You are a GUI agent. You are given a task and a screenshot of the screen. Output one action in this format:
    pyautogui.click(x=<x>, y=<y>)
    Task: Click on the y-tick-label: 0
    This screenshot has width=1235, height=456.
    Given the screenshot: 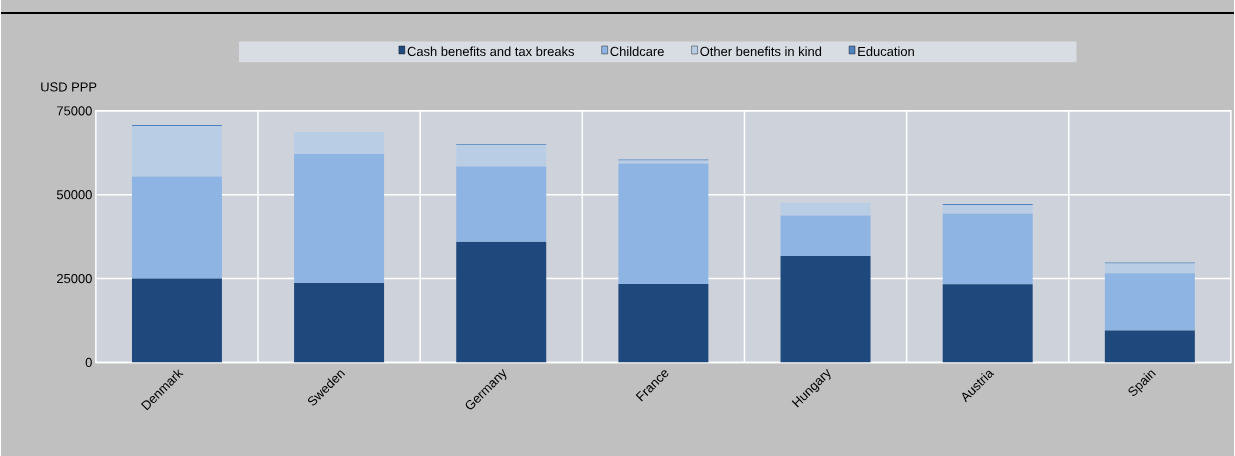 What is the action you would take?
    pyautogui.click(x=88, y=362)
    